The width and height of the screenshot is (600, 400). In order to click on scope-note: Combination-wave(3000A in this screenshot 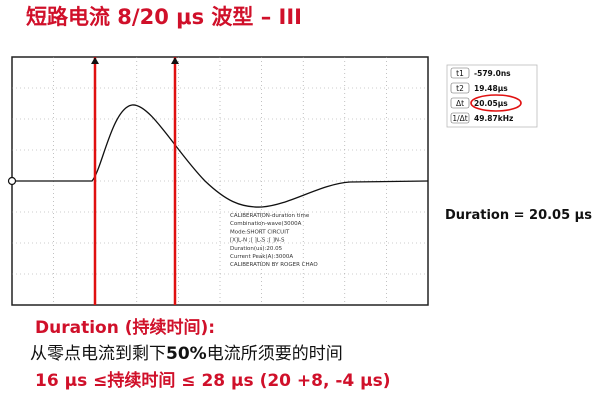, I will do `click(266, 224)`.